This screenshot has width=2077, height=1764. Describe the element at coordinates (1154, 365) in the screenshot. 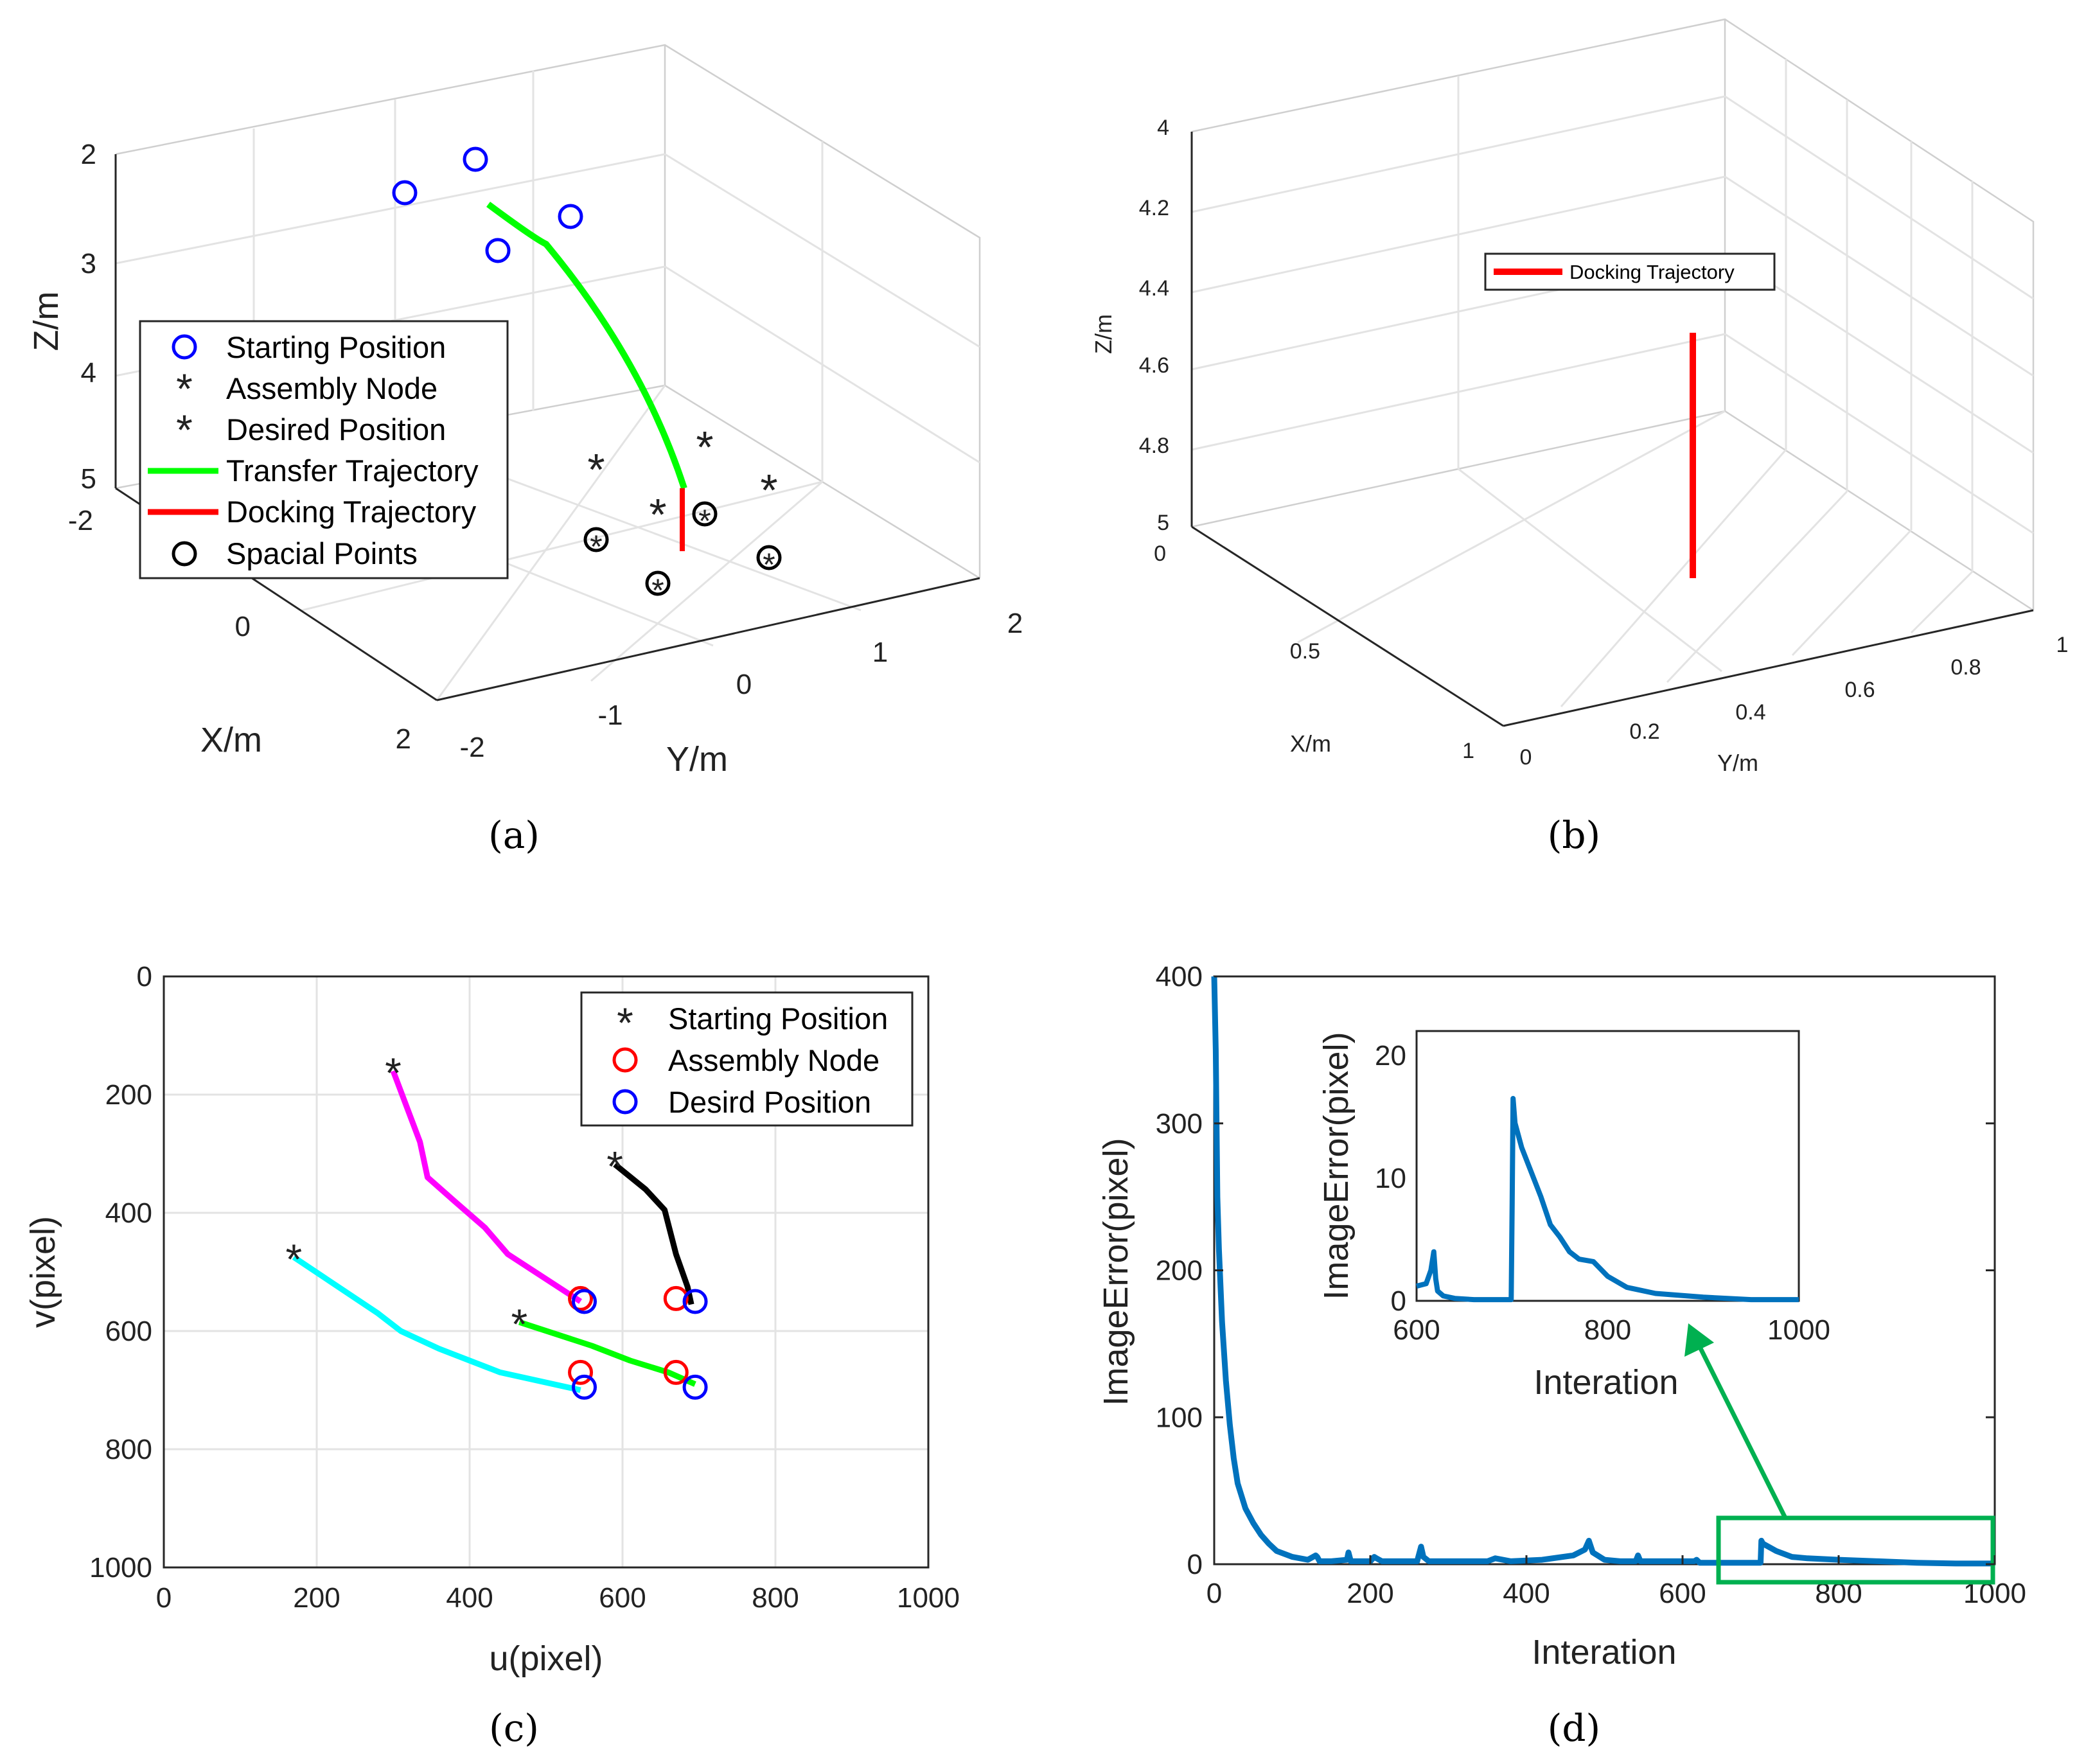

I see `b-z-tick: 4.6` at that location.